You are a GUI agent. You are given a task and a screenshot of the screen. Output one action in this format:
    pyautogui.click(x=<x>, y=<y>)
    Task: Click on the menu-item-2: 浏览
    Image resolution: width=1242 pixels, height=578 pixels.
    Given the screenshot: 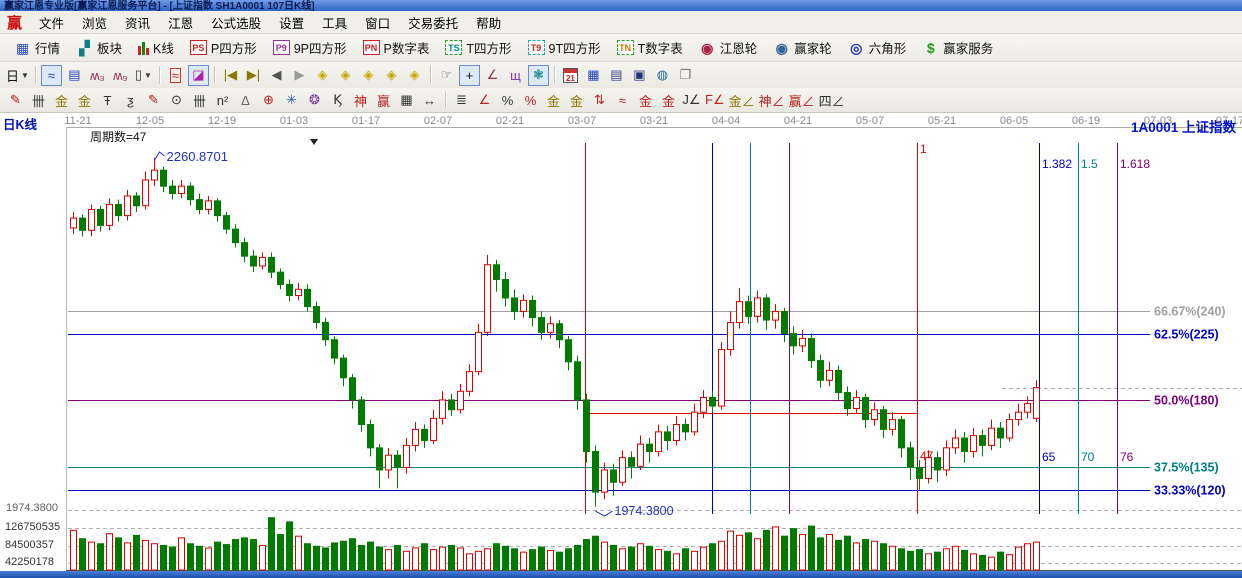 What is the action you would take?
    pyautogui.click(x=95, y=23)
    